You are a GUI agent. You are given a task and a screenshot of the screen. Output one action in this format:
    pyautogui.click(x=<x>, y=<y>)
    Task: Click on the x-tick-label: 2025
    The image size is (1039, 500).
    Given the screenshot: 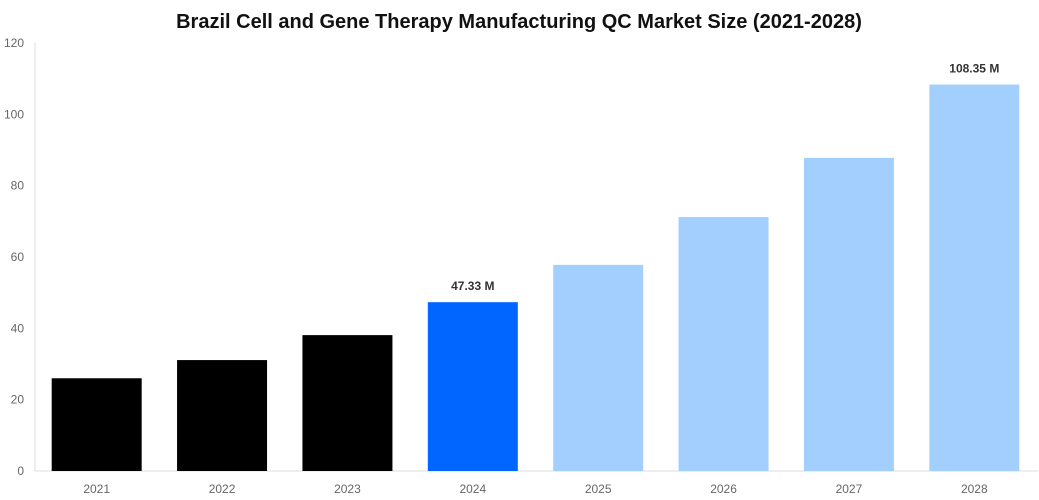 What is the action you would take?
    pyautogui.click(x=598, y=489)
    